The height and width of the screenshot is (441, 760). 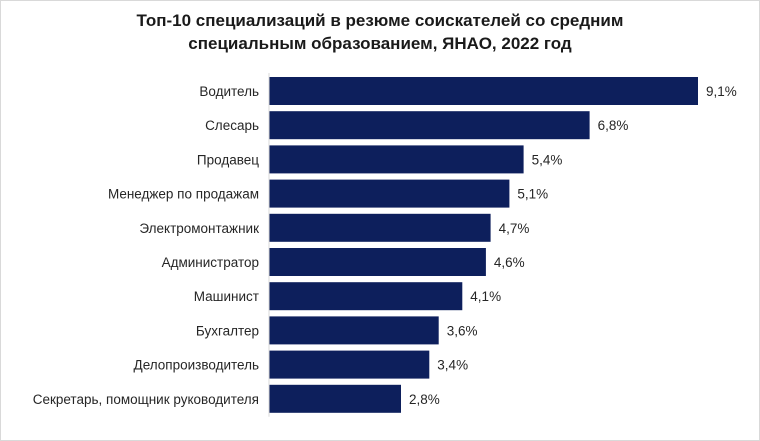 What do you see at coordinates (509, 262) in the screenshot?
I see `value-label: 4,6%` at bounding box center [509, 262].